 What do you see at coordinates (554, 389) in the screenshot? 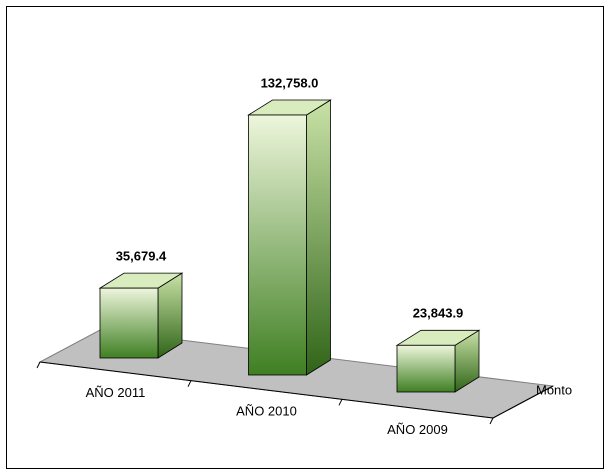
I see `depth-axis-label: Monto` at bounding box center [554, 389].